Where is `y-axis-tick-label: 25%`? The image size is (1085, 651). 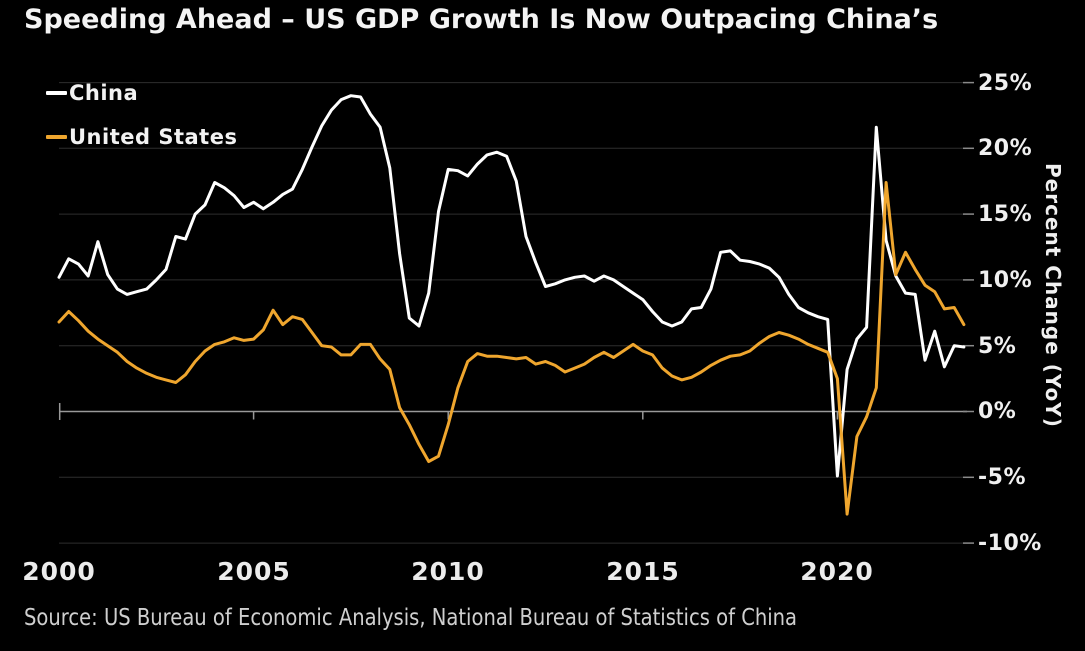 y-axis-tick-label: 25% is located at coordinates (1005, 83).